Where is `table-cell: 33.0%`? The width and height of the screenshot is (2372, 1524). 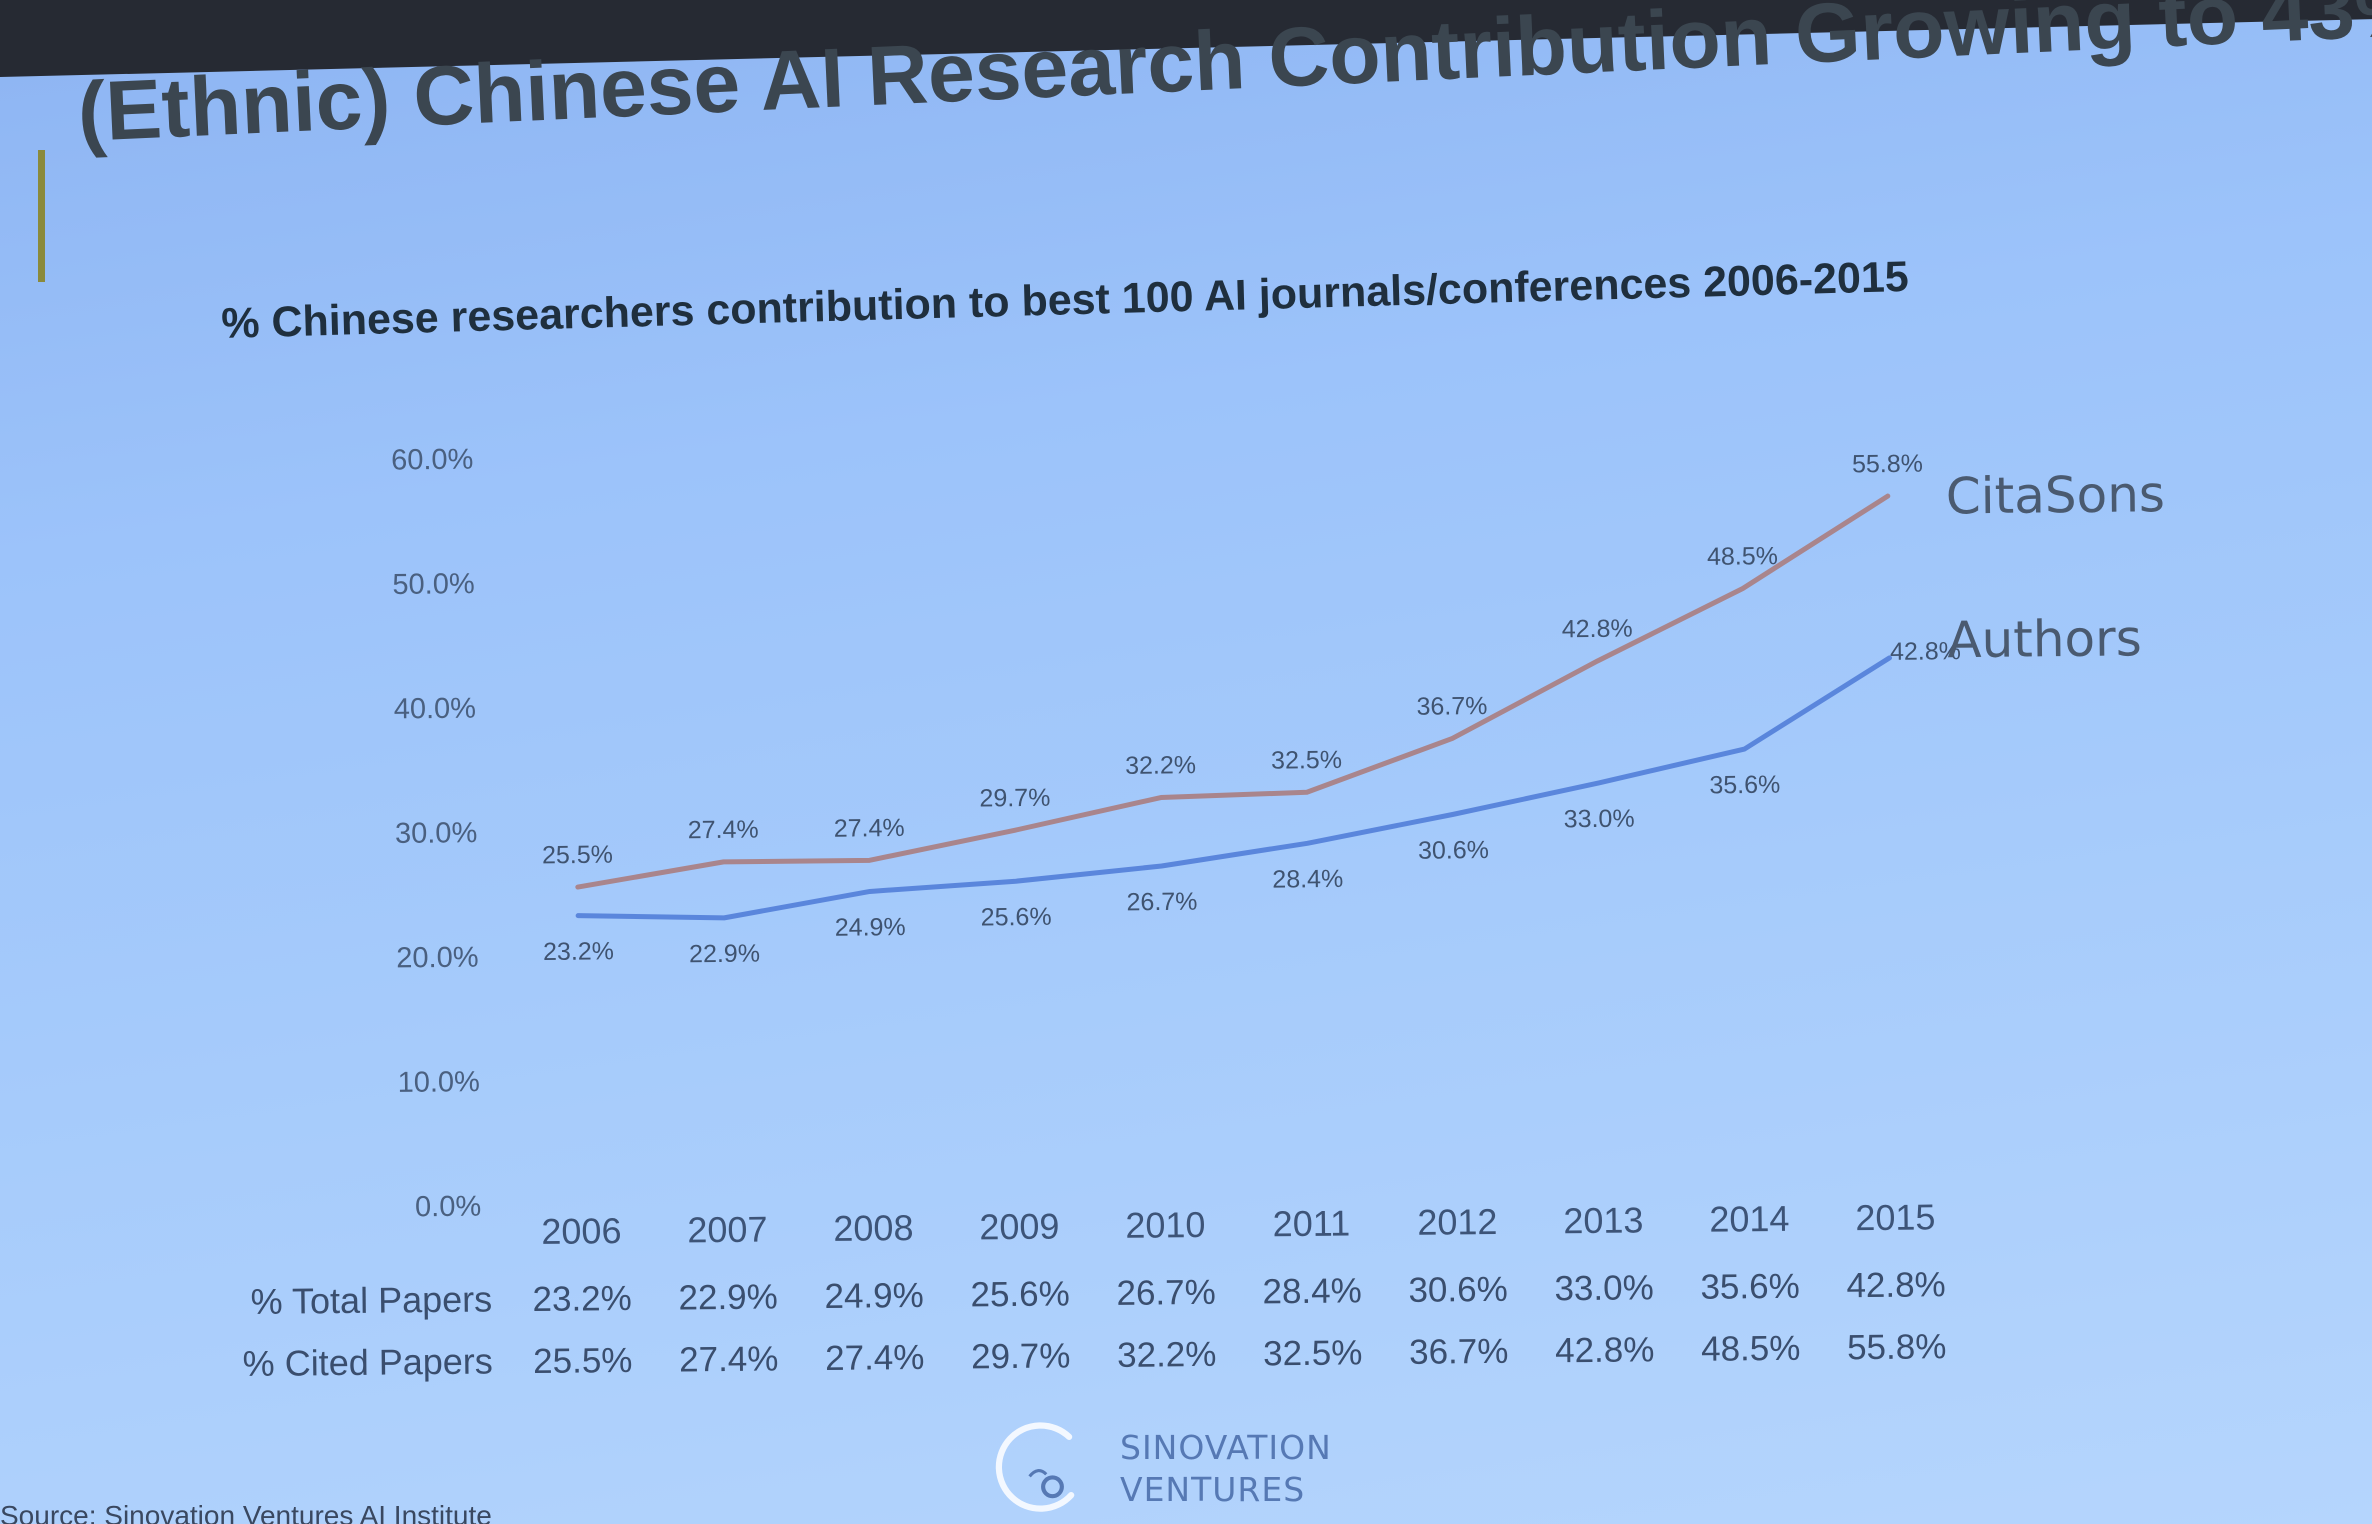
table-cell: 33.0% is located at coordinates (1604, 1288).